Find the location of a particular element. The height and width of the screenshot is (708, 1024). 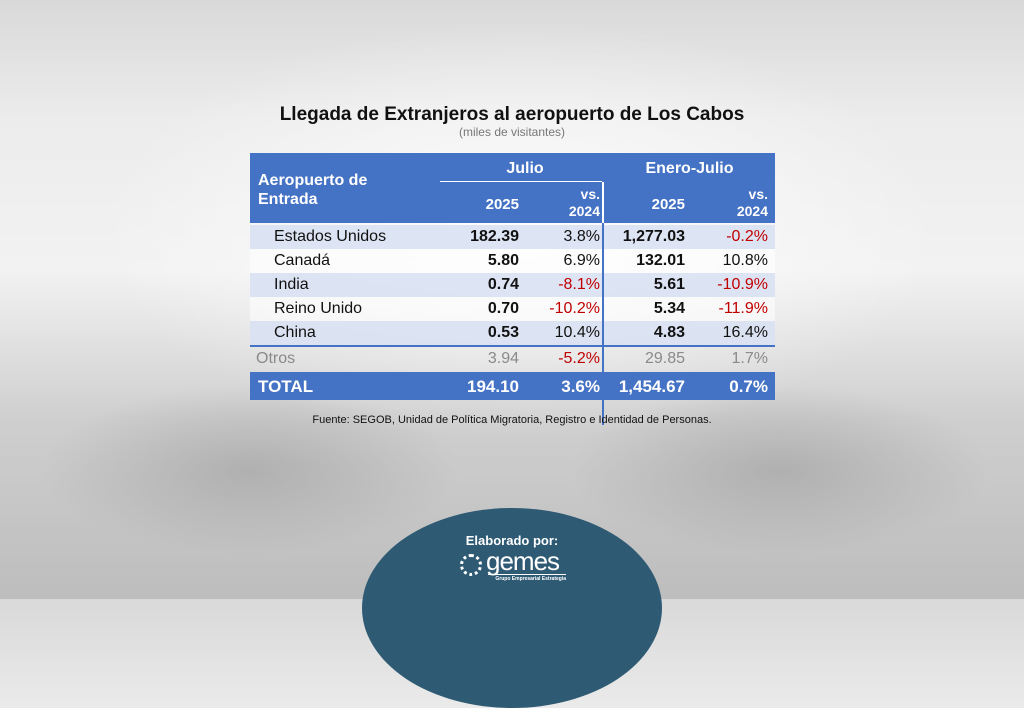

julio-value: 5.80 is located at coordinates (503, 260).